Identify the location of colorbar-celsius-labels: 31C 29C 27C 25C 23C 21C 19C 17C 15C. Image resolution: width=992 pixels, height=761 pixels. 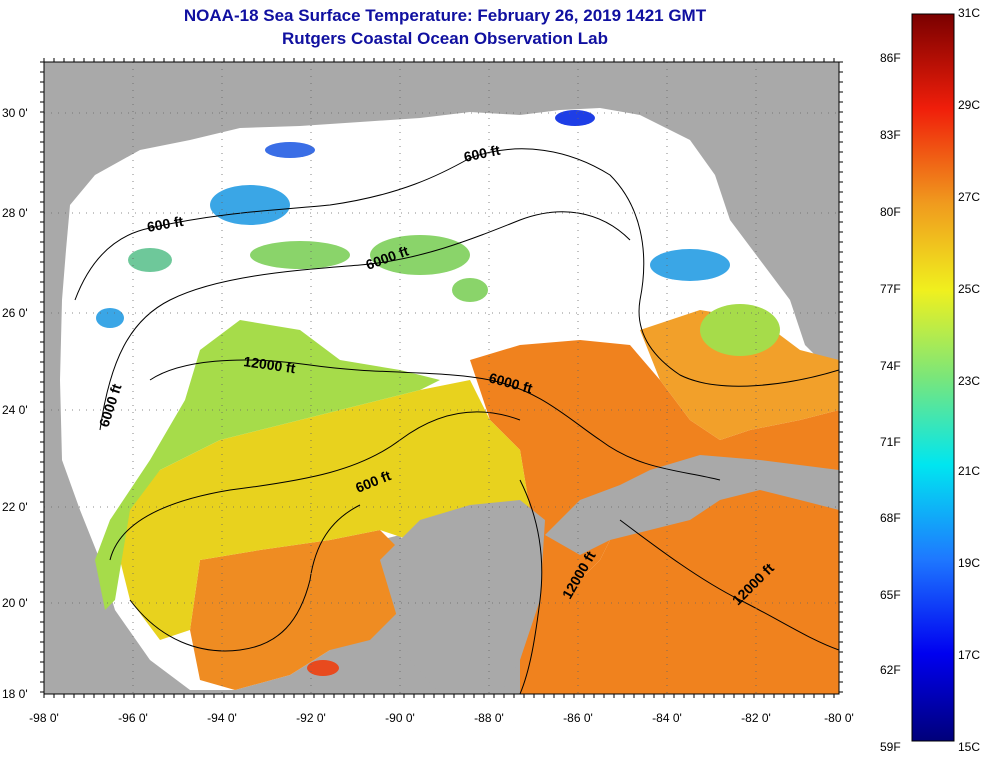
(969, 380).